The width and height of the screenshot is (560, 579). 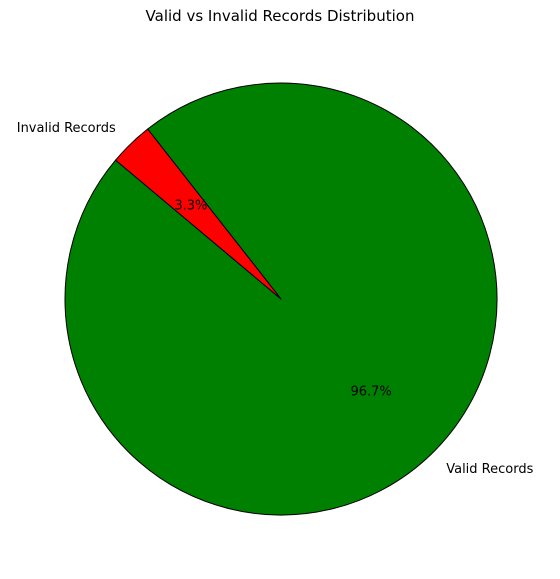 What do you see at coordinates (66, 128) in the screenshot?
I see `pie-category-label: Invalid Records` at bounding box center [66, 128].